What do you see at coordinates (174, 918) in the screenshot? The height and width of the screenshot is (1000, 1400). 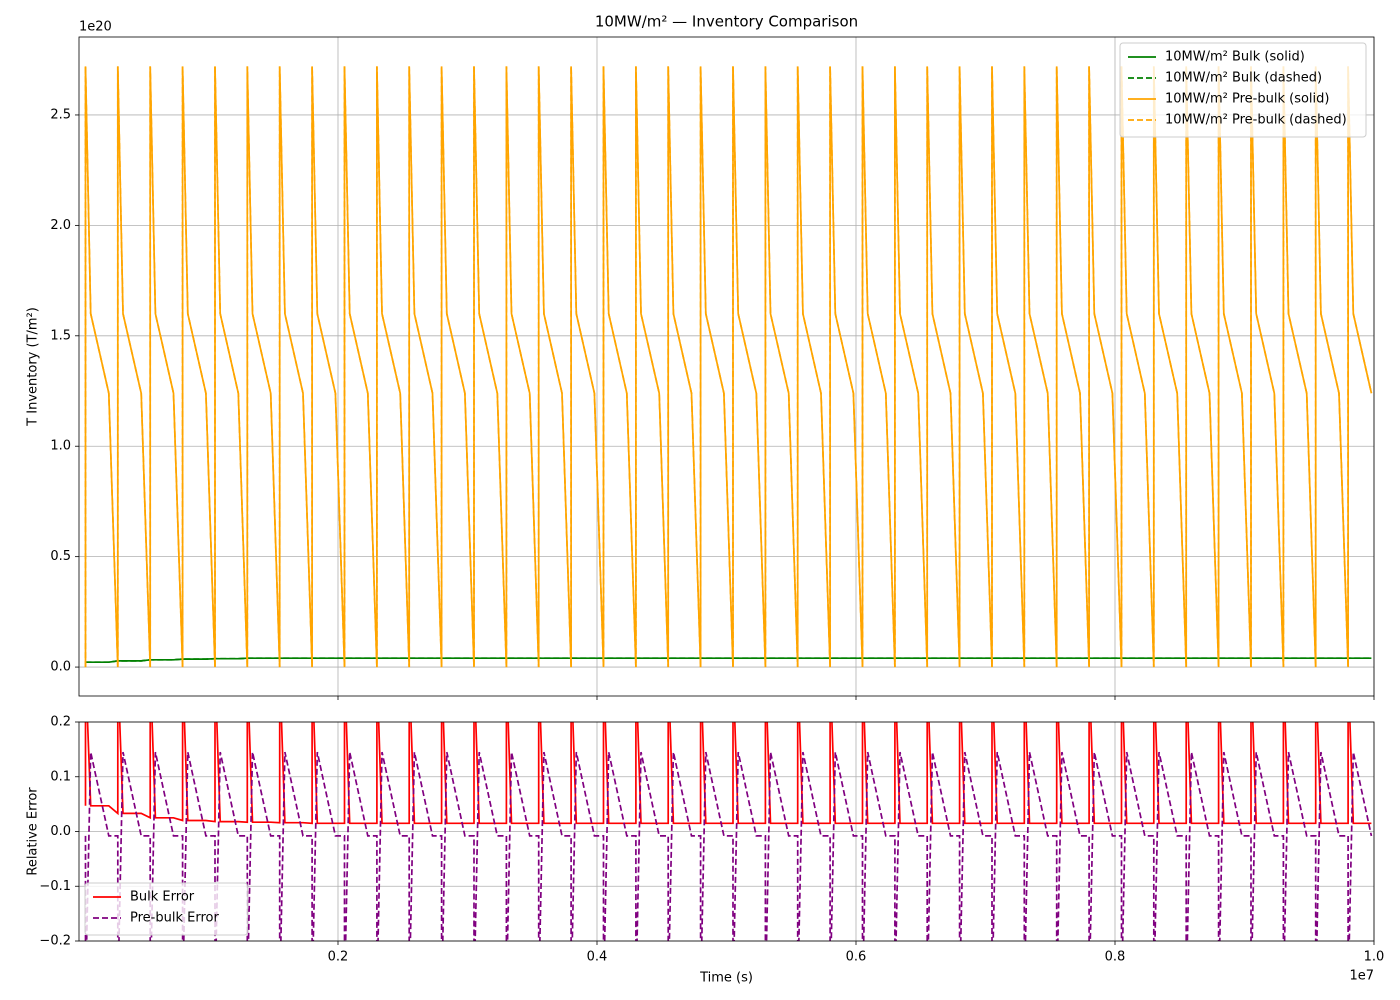 I see `legend-label: Pre-bulk Error` at bounding box center [174, 918].